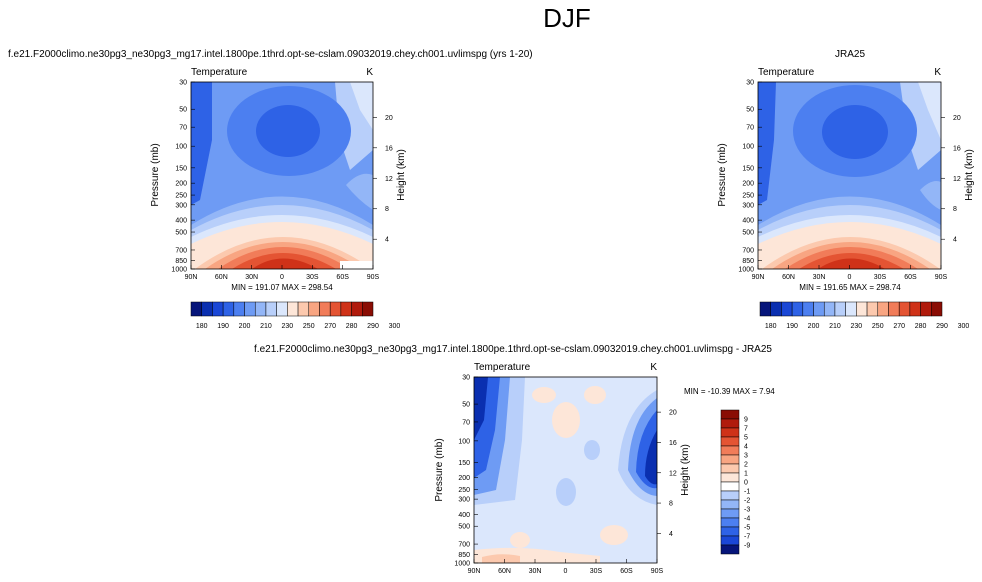 The image size is (982, 582). What do you see at coordinates (899, 326) in the screenshot?
I see `colorbar-label: 270` at bounding box center [899, 326].